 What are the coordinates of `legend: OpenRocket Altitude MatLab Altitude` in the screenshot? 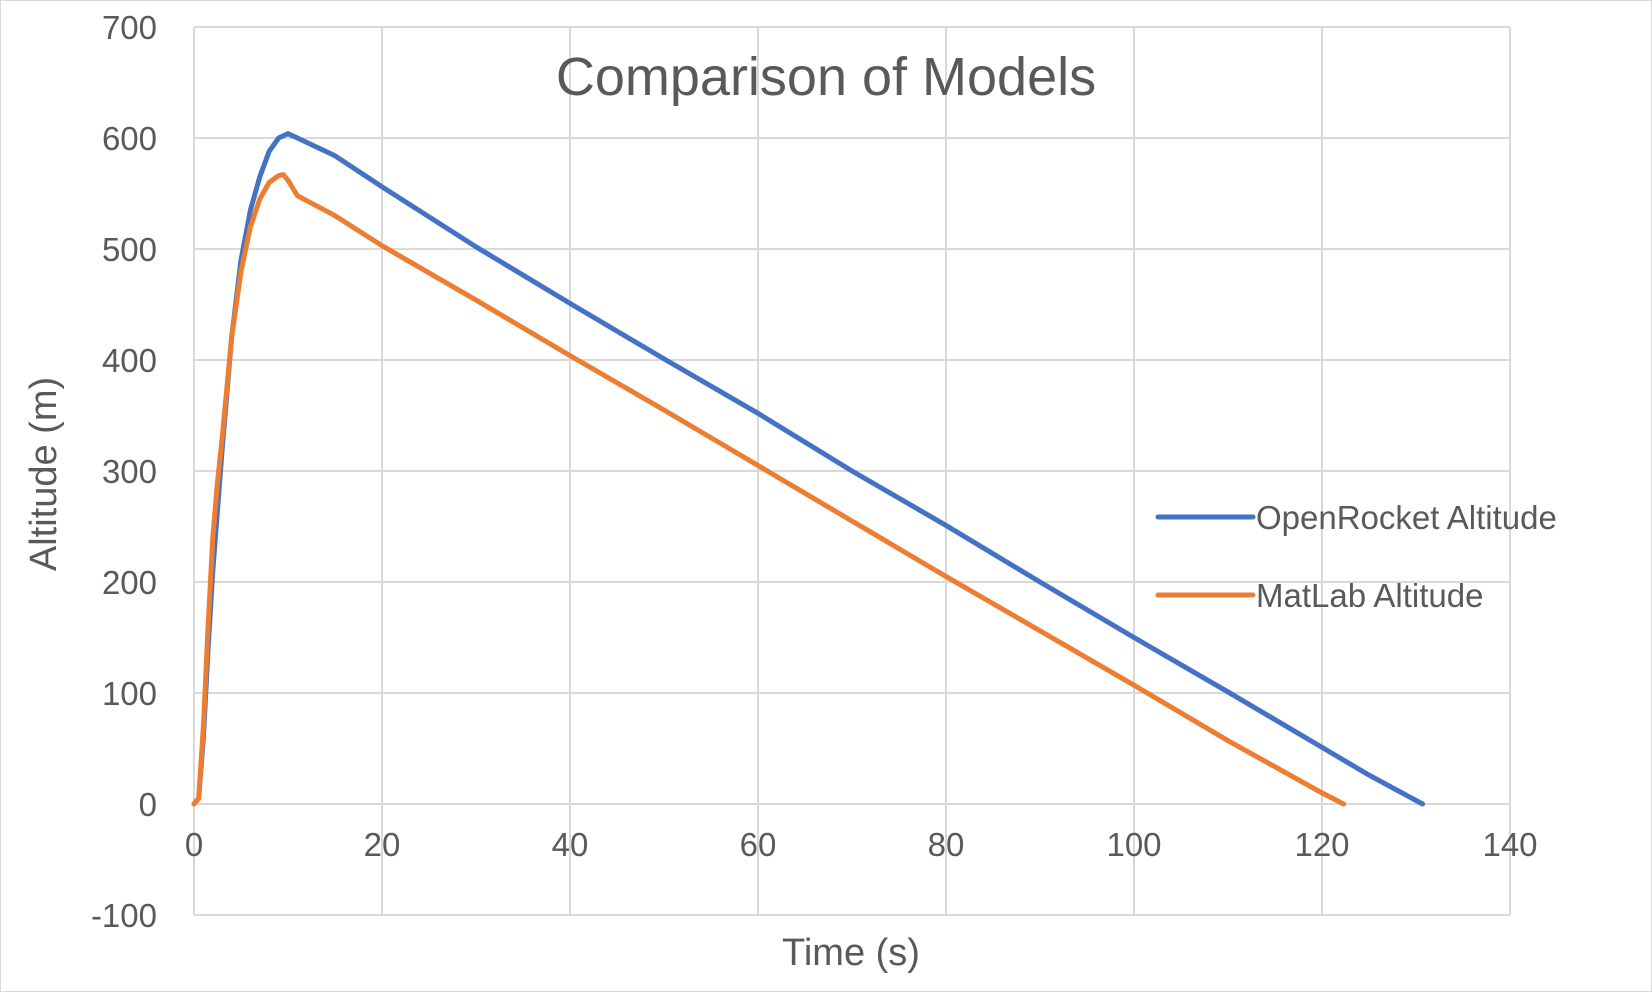 It's located at (1356, 556).